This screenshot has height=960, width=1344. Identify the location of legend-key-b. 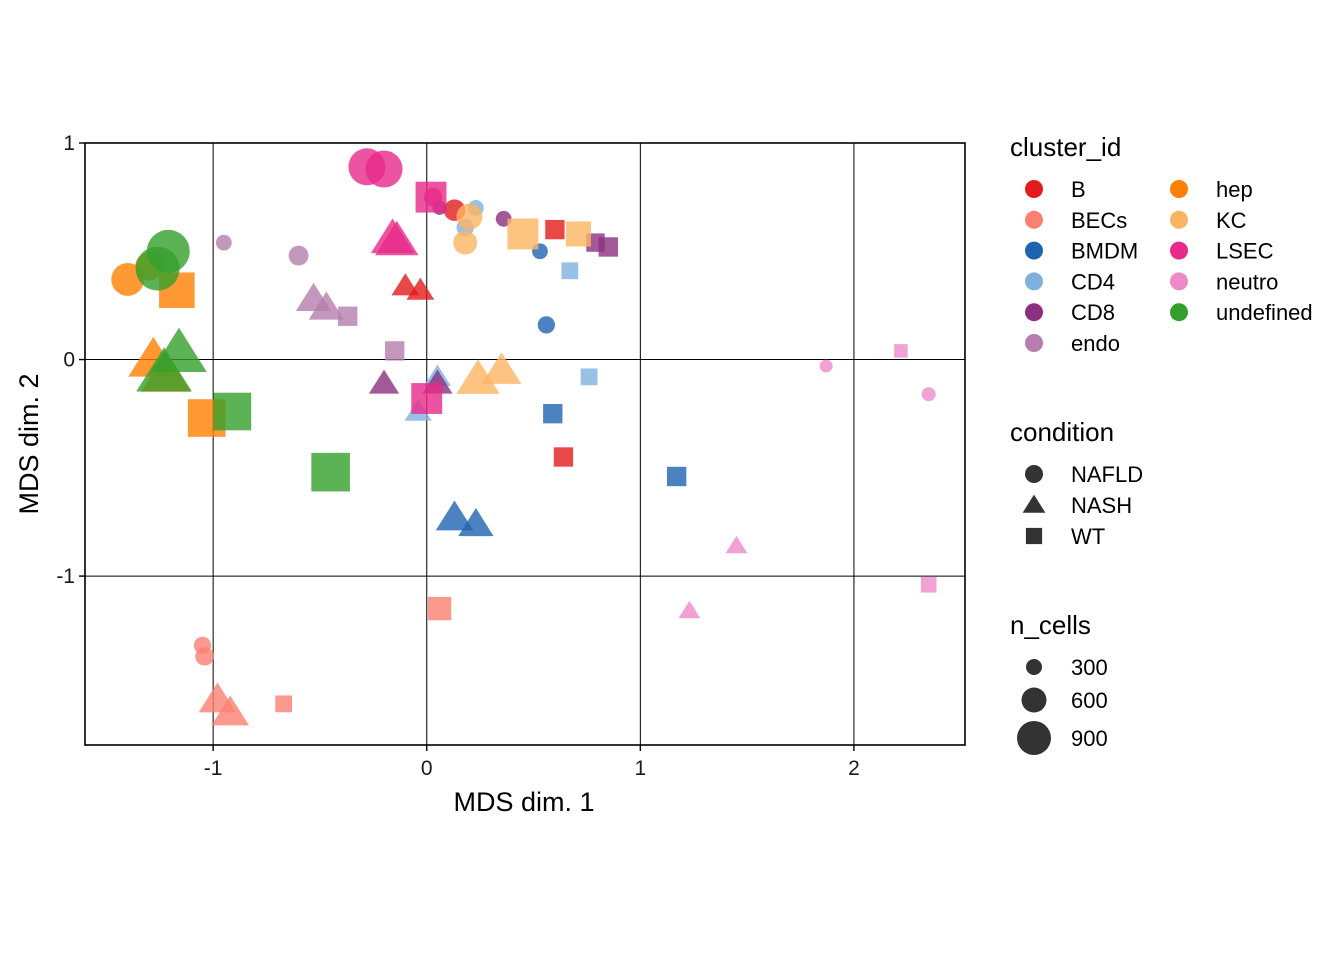
(1034, 189).